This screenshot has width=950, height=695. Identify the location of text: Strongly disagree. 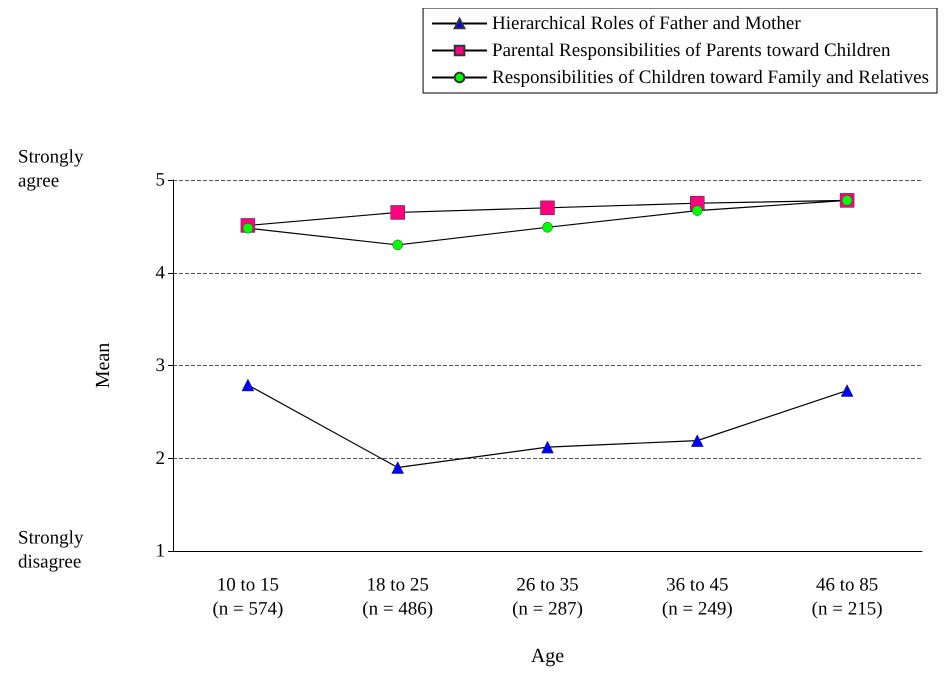
(51, 550).